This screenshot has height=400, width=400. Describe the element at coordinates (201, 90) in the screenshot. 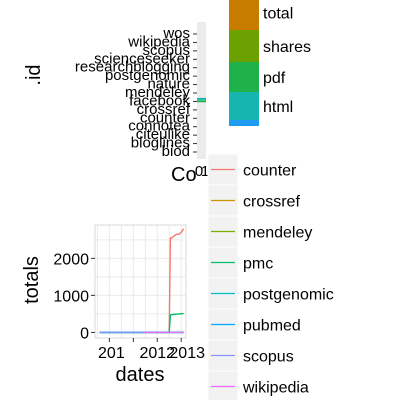

I see `top-panel-background` at that location.